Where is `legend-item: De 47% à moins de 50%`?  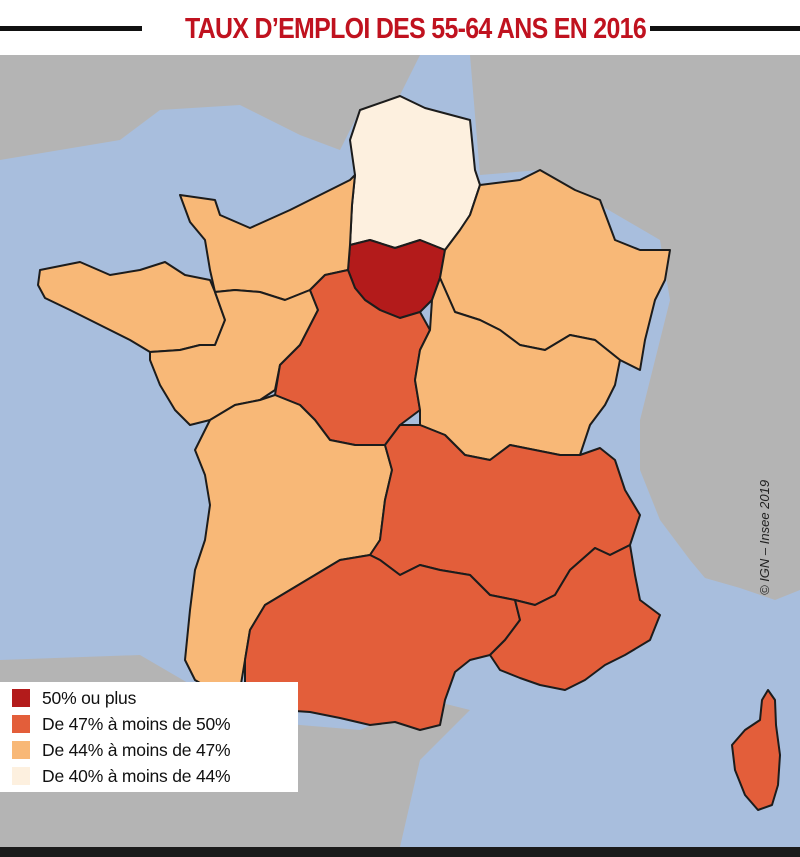
legend-item: De 47% à moins de 50% is located at coordinates (121, 724).